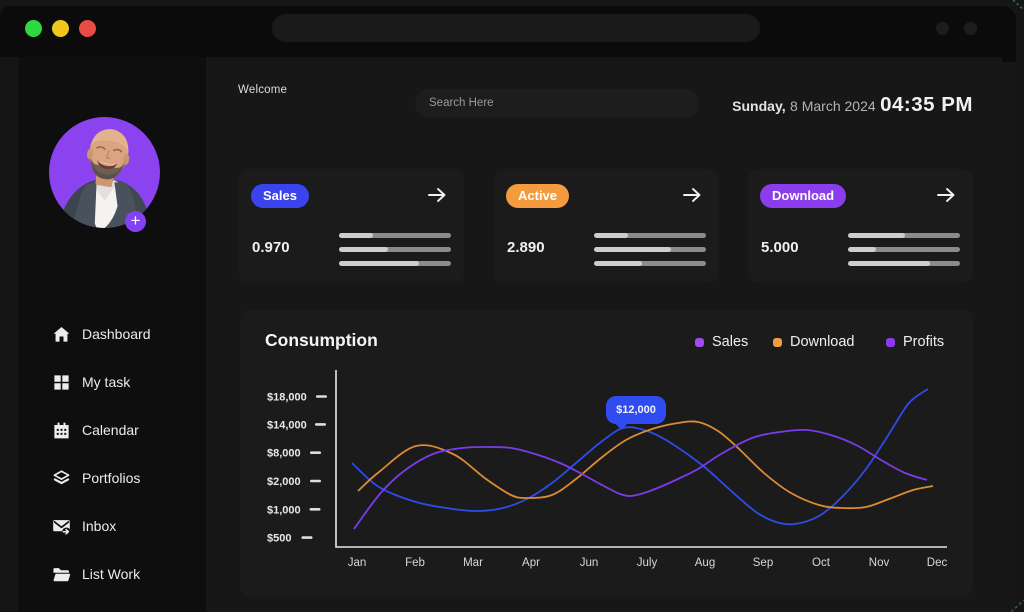 The width and height of the screenshot is (1024, 612). Describe the element at coordinates (531, 563) in the screenshot. I see `svg-text: Apr` at that location.